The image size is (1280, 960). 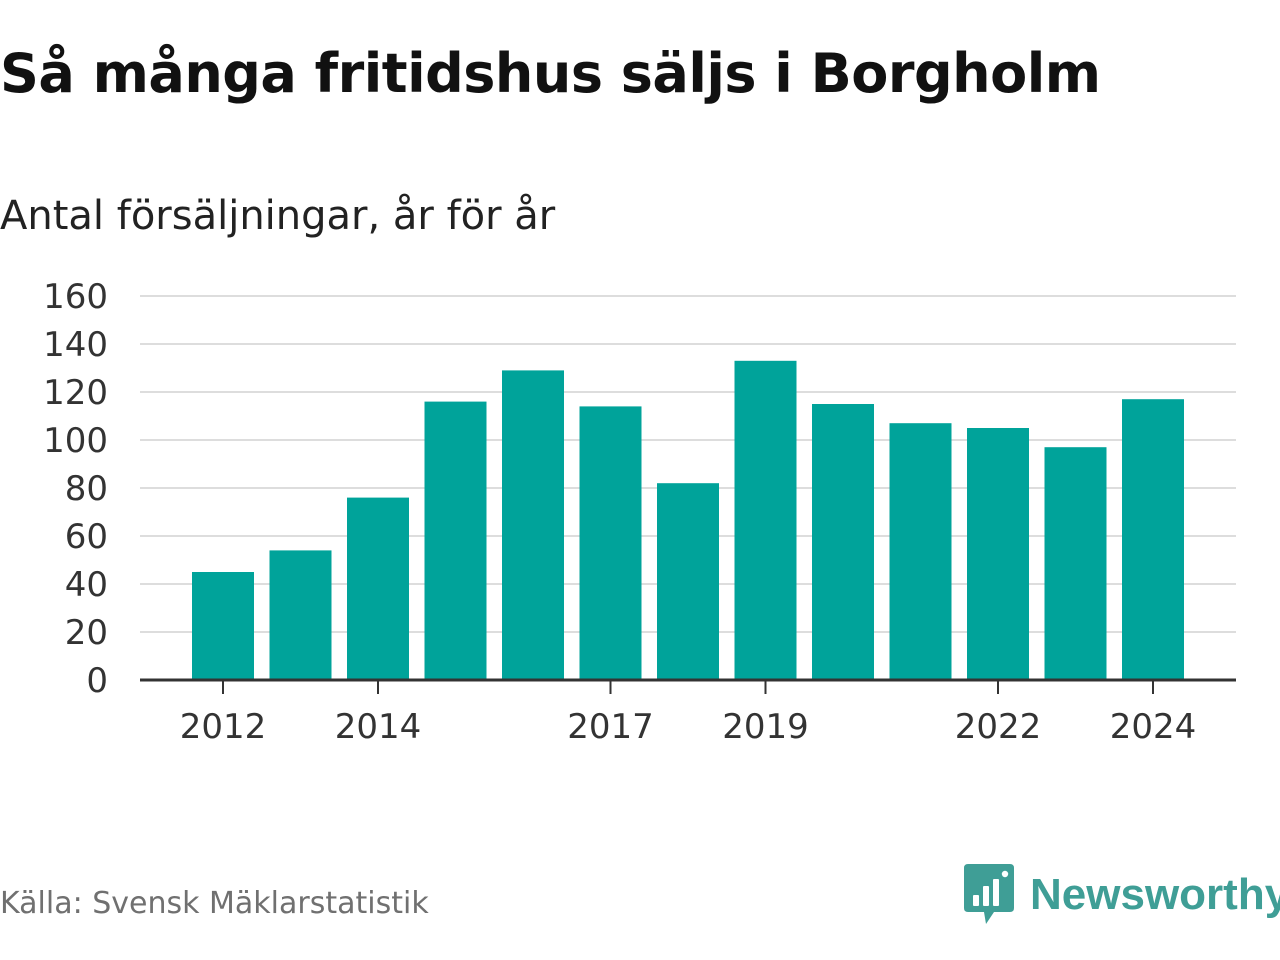 What do you see at coordinates (75, 297) in the screenshot?
I see `y-tick-label: 160` at bounding box center [75, 297].